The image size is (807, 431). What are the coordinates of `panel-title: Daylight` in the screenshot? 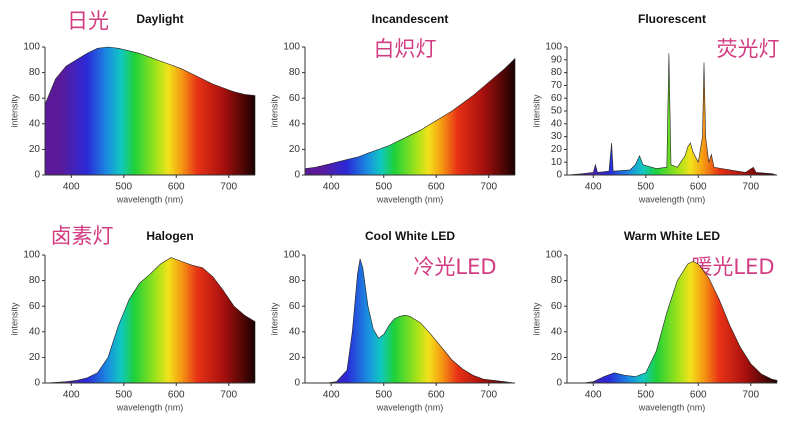 It's located at (159, 19).